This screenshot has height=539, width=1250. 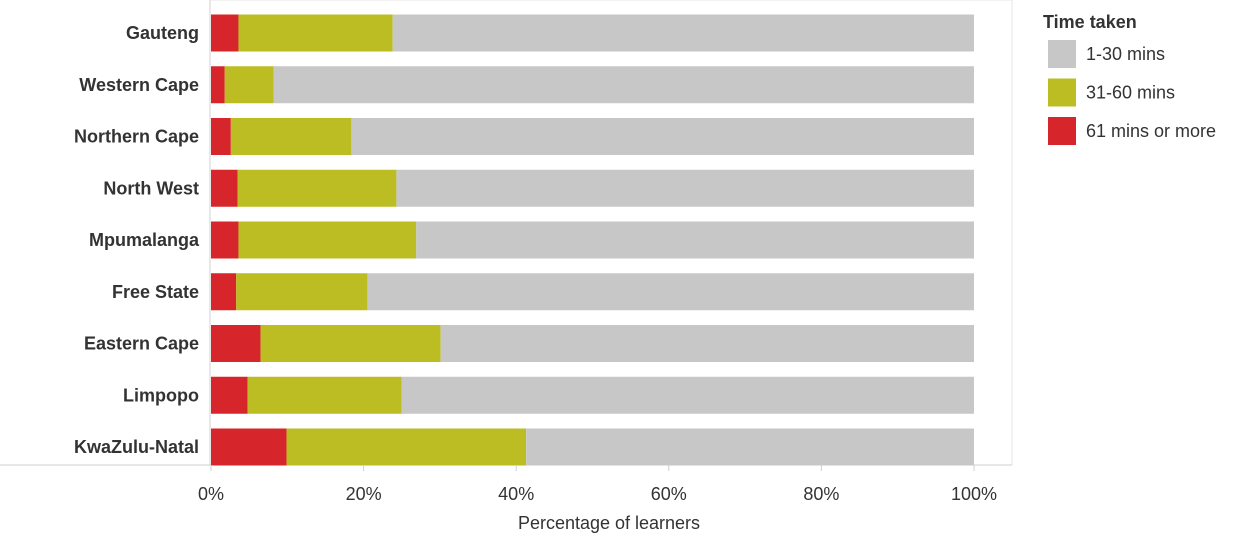 I want to click on x-tick-label: 20%, so click(x=364, y=494).